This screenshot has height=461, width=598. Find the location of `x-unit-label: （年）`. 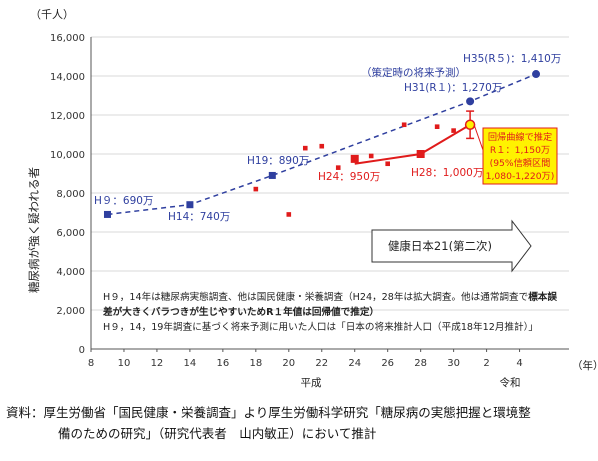

x-unit-label: （年） is located at coordinates (585, 365).